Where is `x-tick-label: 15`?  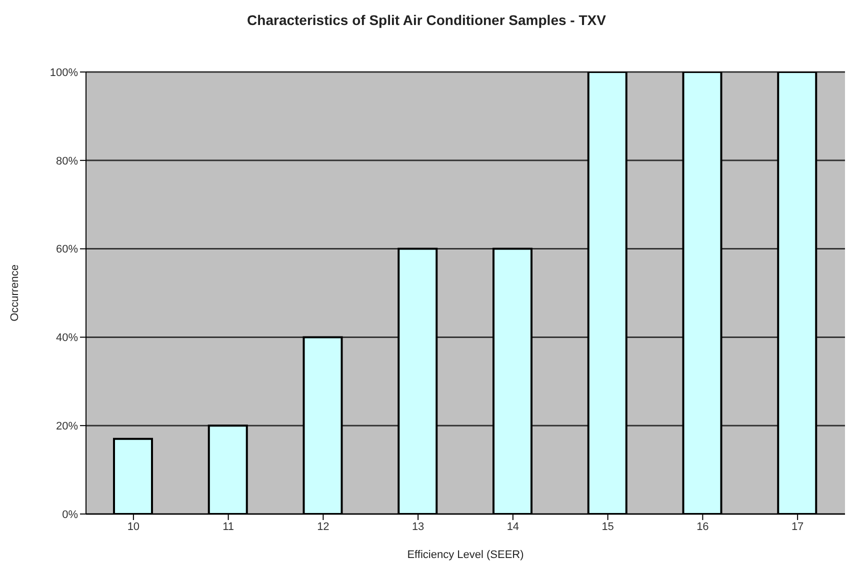 x-tick-label: 15 is located at coordinates (608, 526).